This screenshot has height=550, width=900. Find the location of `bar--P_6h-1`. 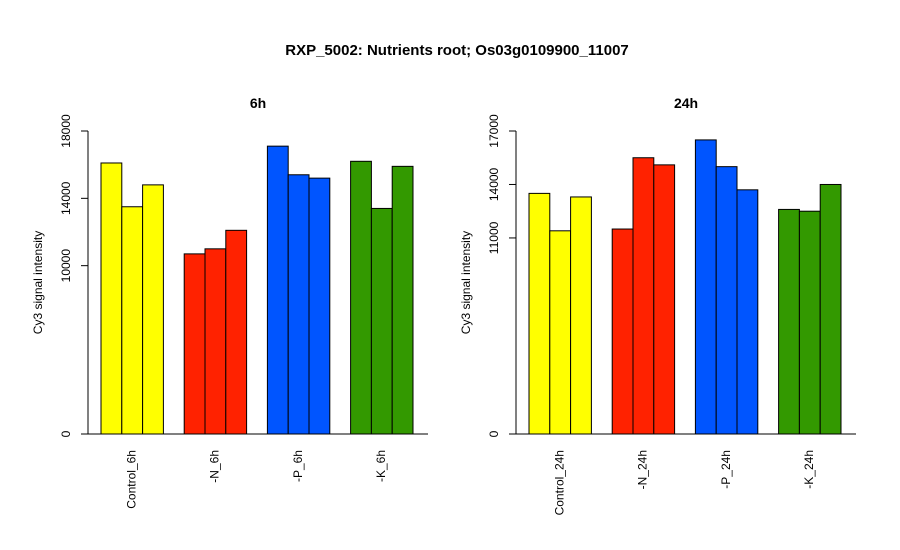

bar--P_6h-1 is located at coordinates (277, 290).